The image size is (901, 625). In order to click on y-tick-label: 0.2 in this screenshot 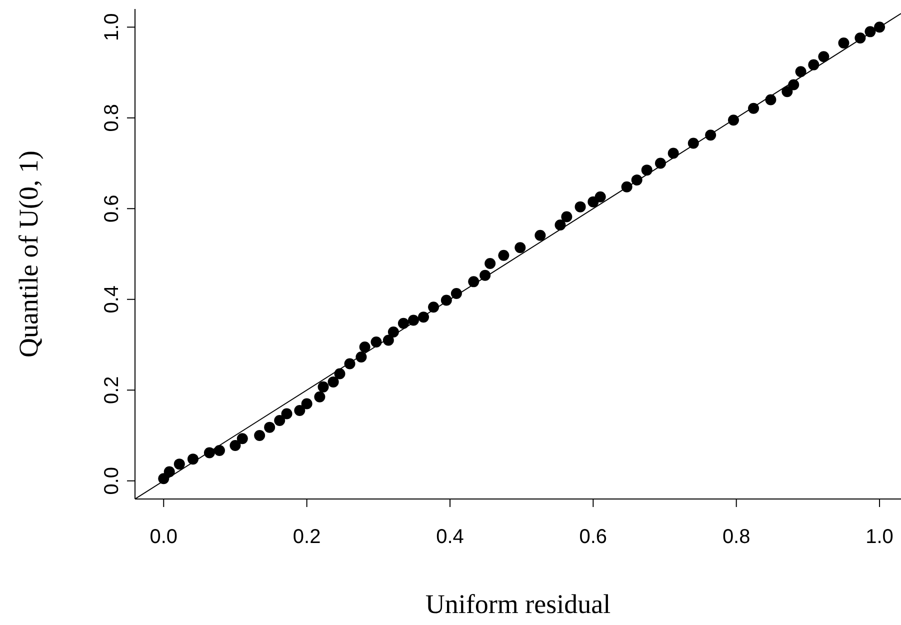, I will do `click(112, 390)`.